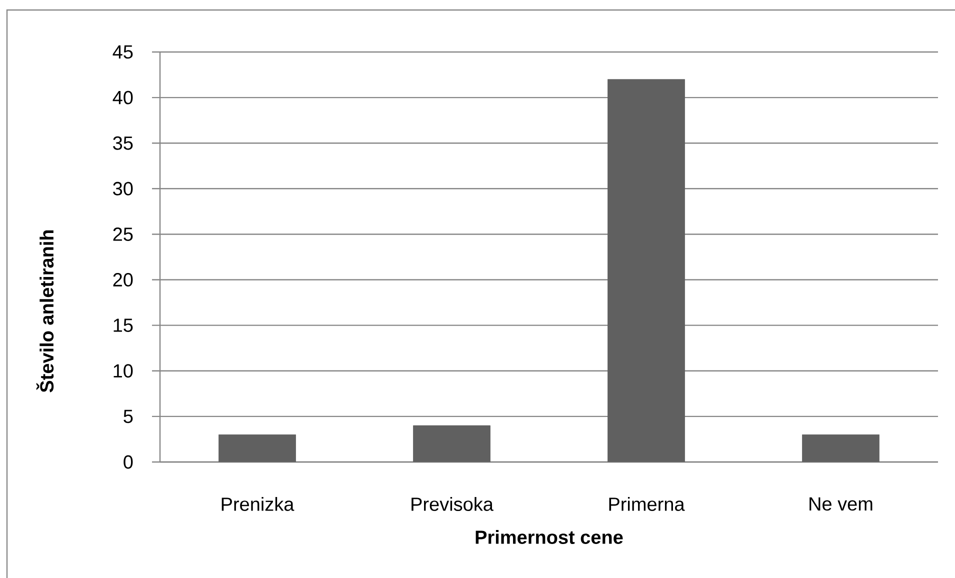 The height and width of the screenshot is (578, 955). I want to click on y-tick-label: 25, so click(123, 234).